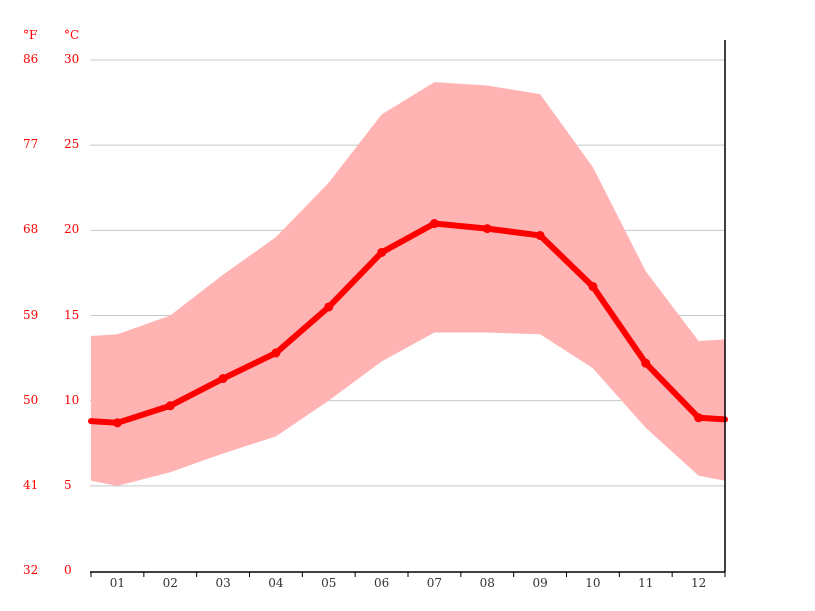 The width and height of the screenshot is (815, 611). I want to click on y-tick-fahrenheit: 59, so click(31, 314).